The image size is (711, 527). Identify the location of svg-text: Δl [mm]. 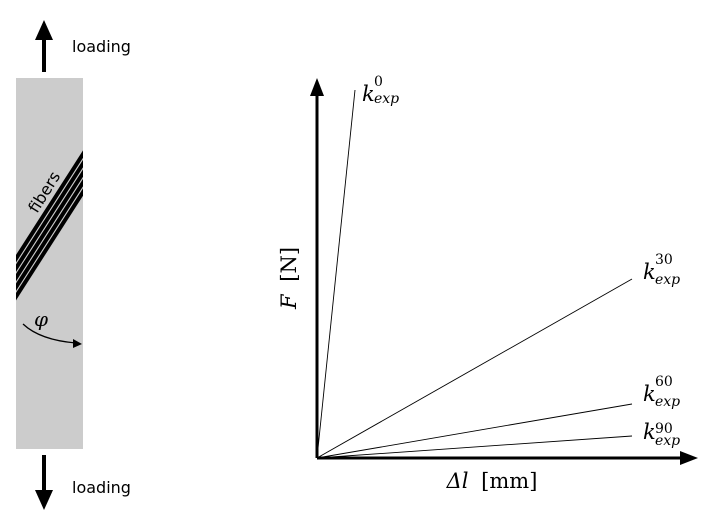
(492, 481).